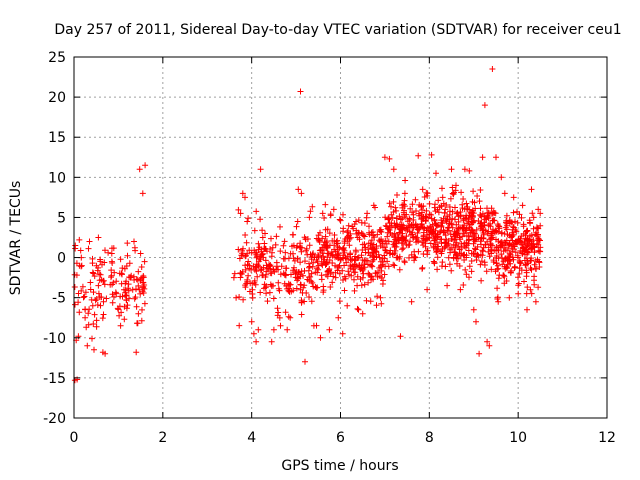 This screenshot has height=480, width=640. Describe the element at coordinates (251, 438) in the screenshot. I see `x-tick-label: 4` at that location.